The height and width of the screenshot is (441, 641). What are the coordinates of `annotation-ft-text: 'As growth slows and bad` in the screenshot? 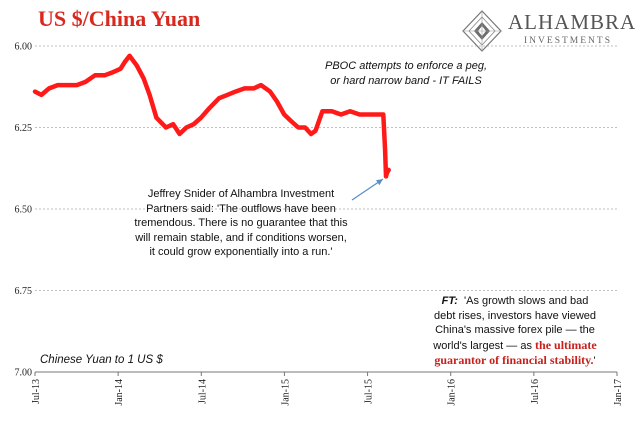 It's located at (526, 301).